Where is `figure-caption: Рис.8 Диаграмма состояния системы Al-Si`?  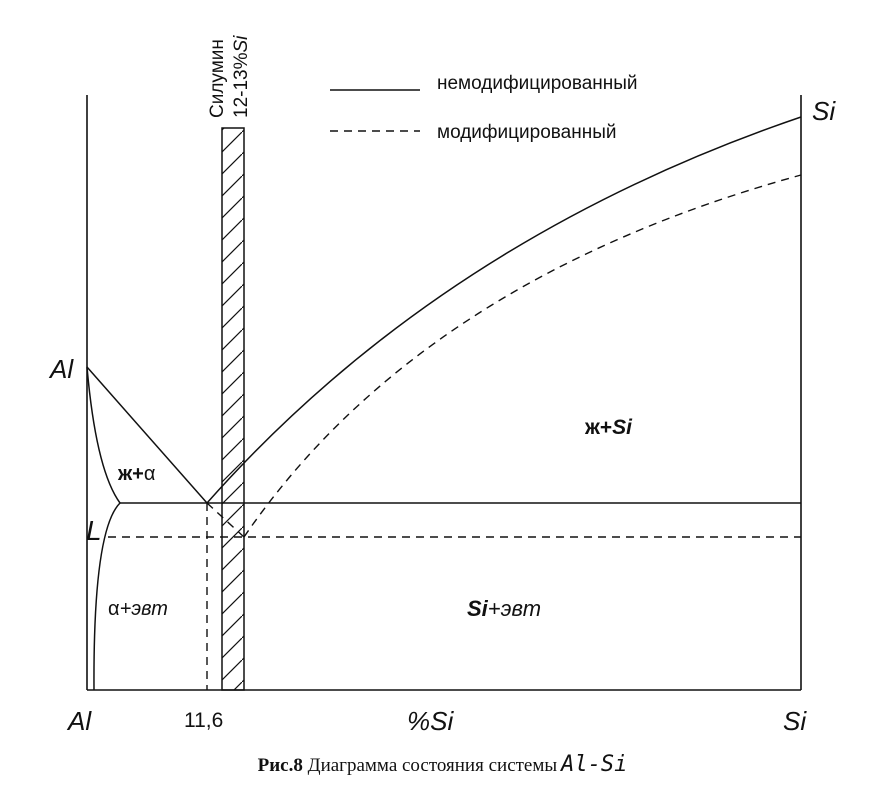
figure-caption: Рис.8 Диаграмма состояния системы Al-Si is located at coordinates (442, 764).